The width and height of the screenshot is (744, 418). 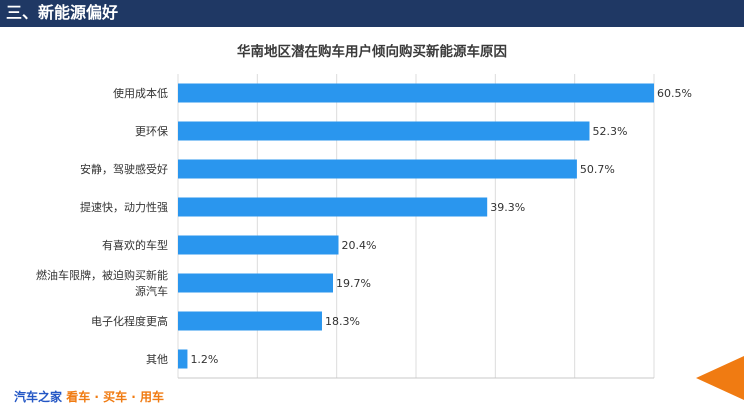 I want to click on data-label: 20.4%, so click(x=359, y=245).